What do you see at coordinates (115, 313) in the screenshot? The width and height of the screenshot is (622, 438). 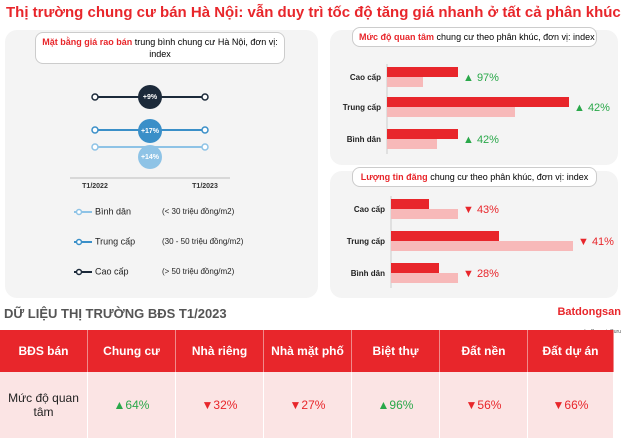 I see `section-title: DỮ LIỆU THỊ TRƯỜNG BĐS T1/2023` at bounding box center [115, 313].